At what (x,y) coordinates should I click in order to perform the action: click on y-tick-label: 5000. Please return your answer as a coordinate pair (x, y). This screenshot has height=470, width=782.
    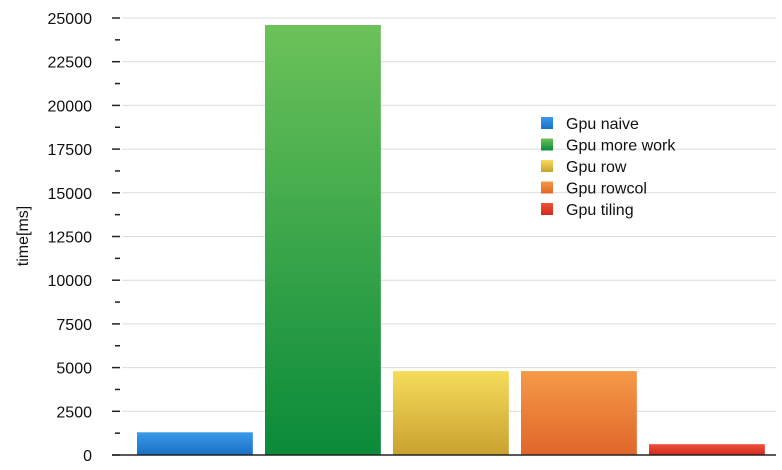
    Looking at the image, I should click on (74, 369).